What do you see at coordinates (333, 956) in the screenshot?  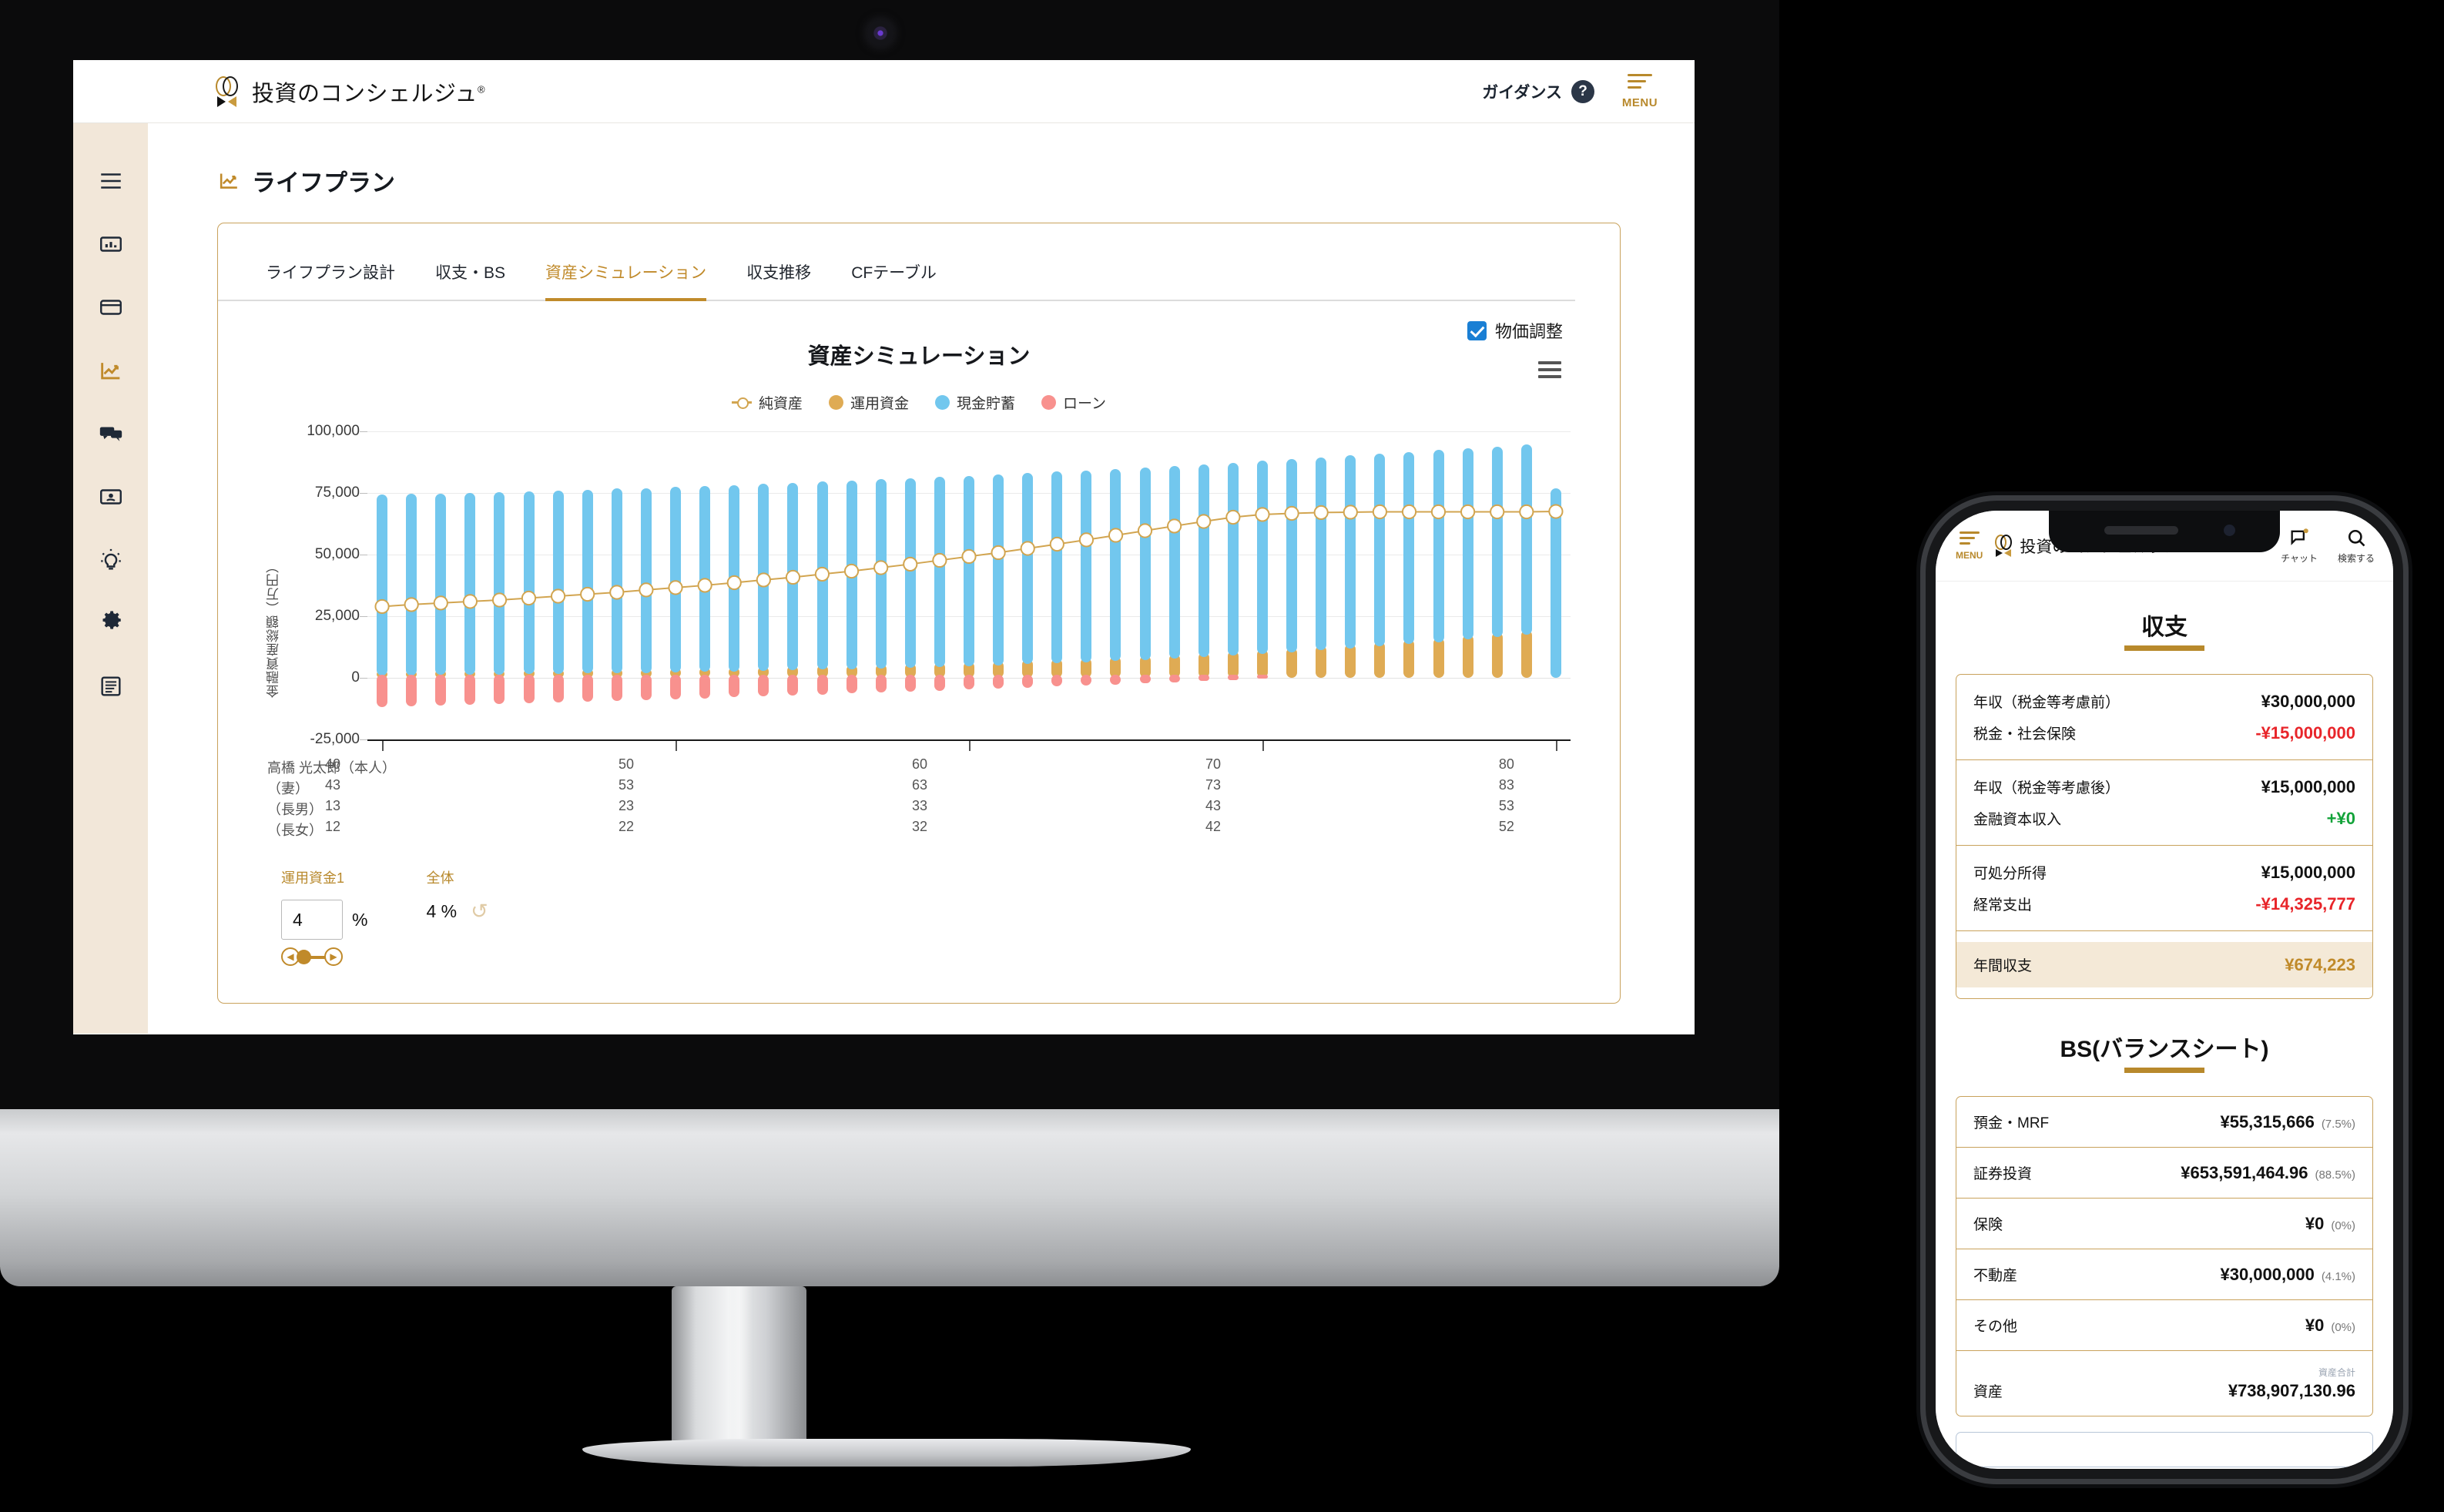 I see `slider-increment-icon: ▶` at bounding box center [333, 956].